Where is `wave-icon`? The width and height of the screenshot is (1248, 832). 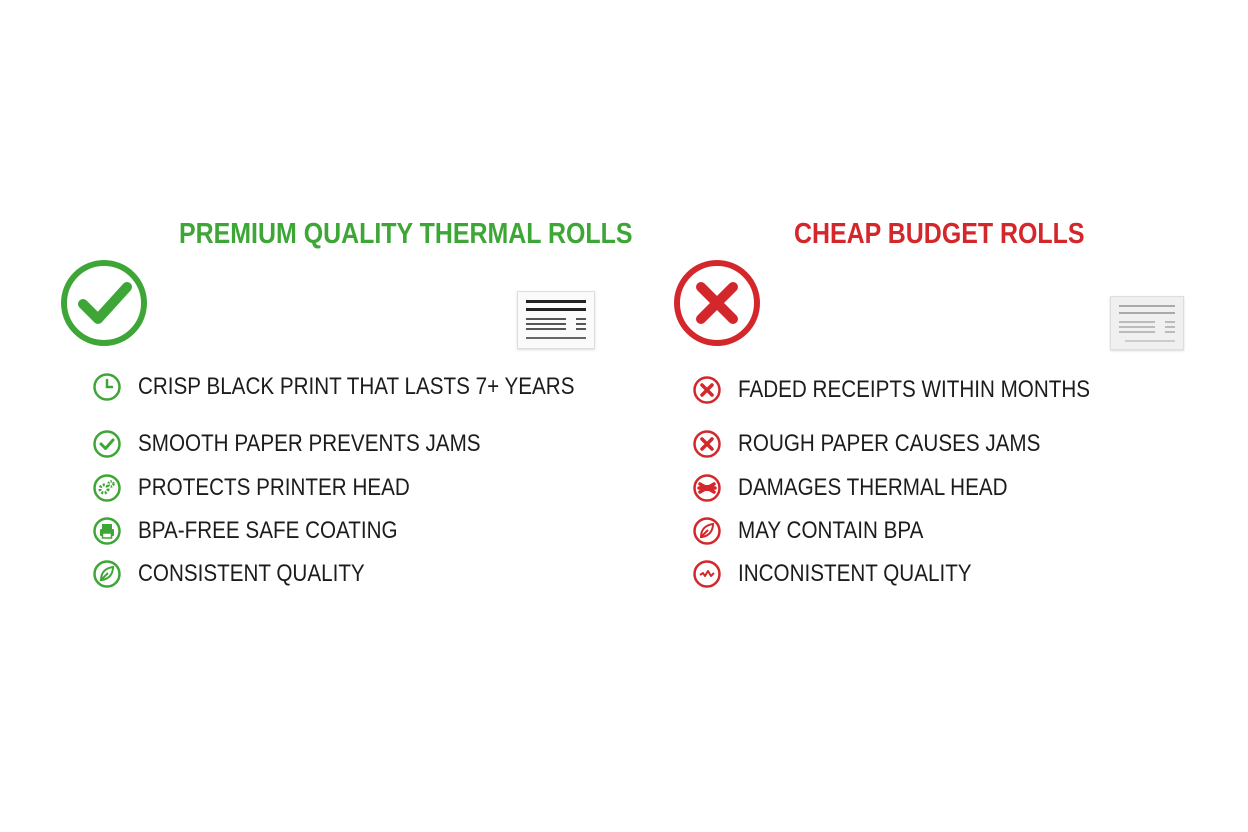
wave-icon is located at coordinates (707, 574).